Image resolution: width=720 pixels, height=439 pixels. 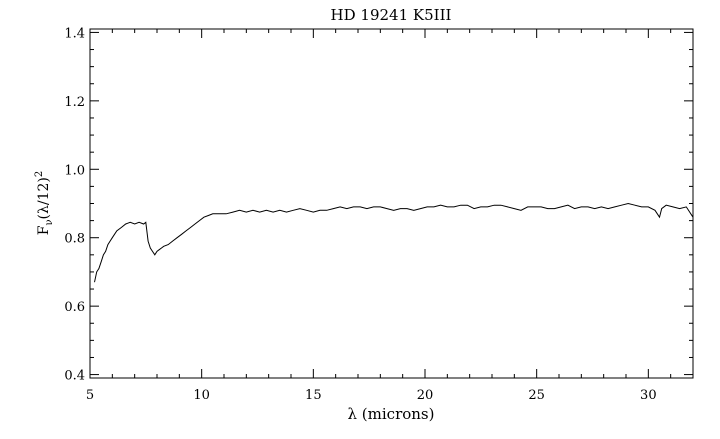 I want to click on chart-title: HD 19241 K5III, so click(x=391, y=15).